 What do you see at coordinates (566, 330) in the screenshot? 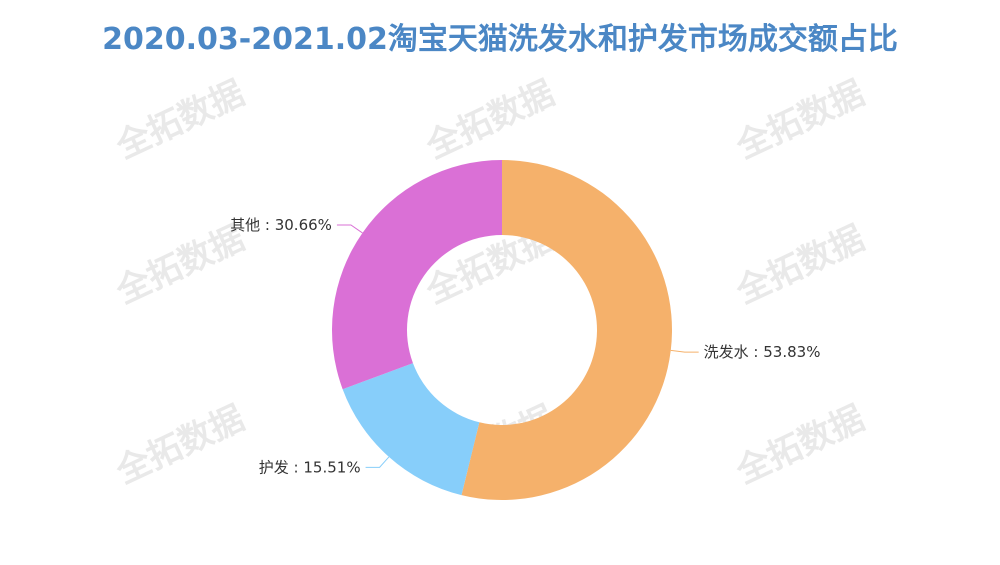
I see `slice-洗发水` at bounding box center [566, 330].